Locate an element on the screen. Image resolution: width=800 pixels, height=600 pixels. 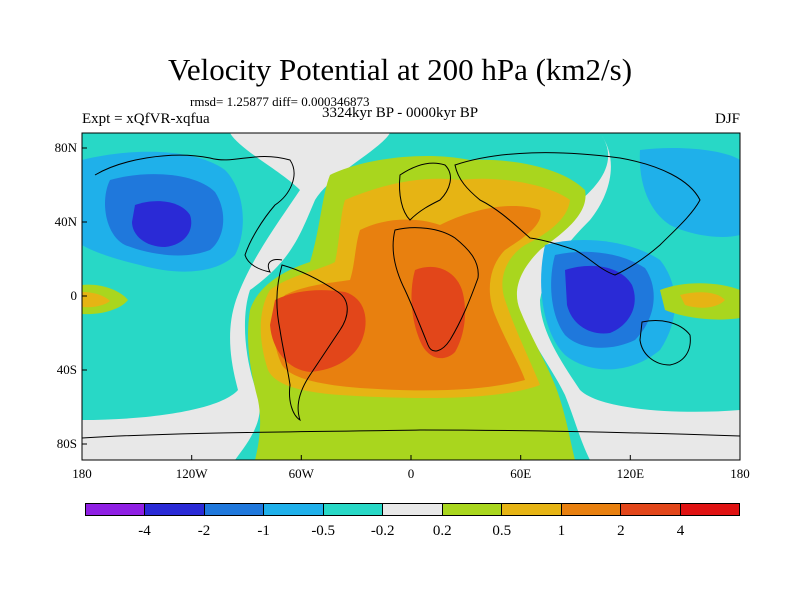
coast-north-america is located at coordinates (194, 213).